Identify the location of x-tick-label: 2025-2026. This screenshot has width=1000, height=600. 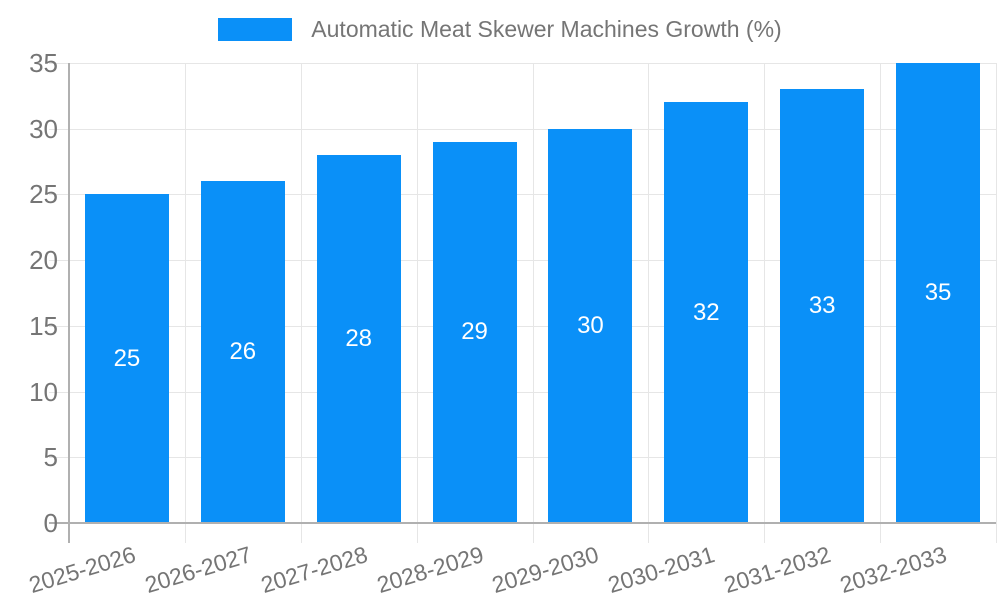
(82, 570).